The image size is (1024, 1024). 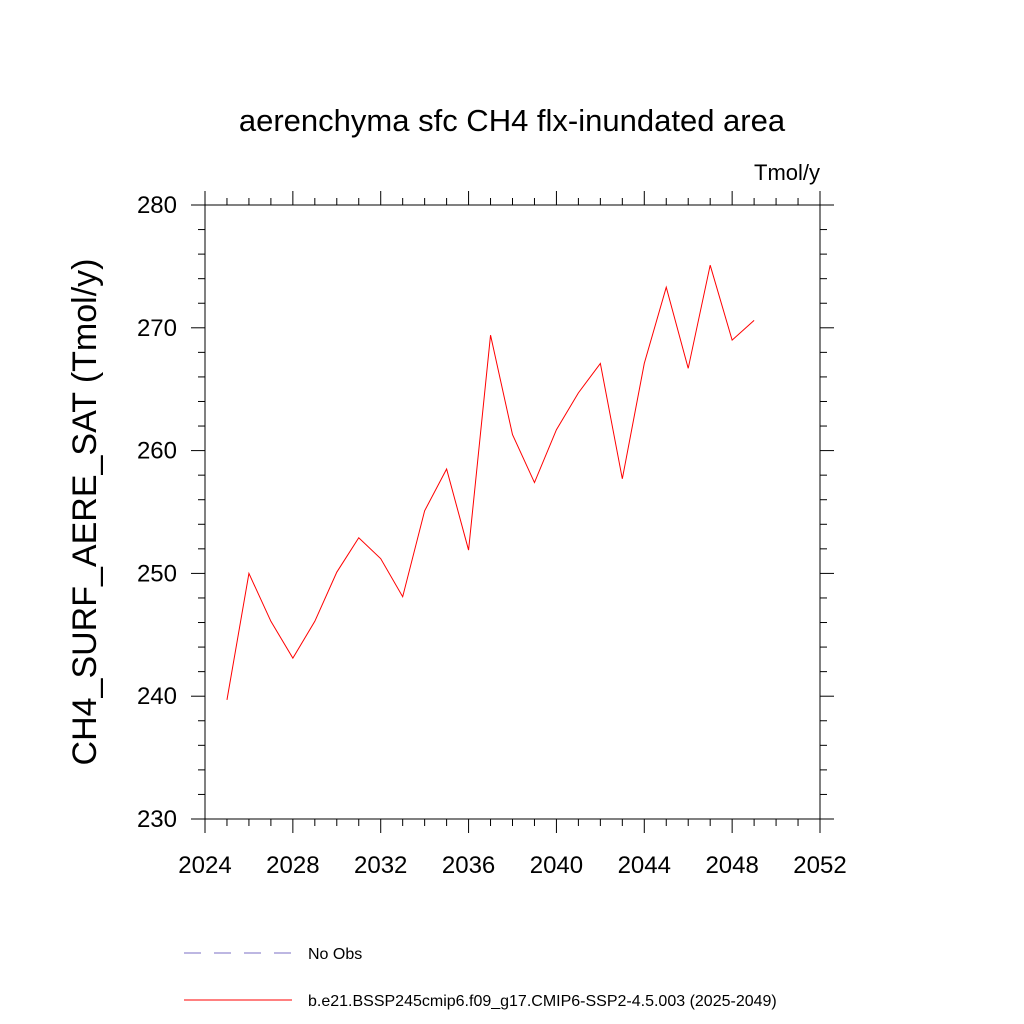 I want to click on x-tick-label: 2040, so click(x=556, y=865).